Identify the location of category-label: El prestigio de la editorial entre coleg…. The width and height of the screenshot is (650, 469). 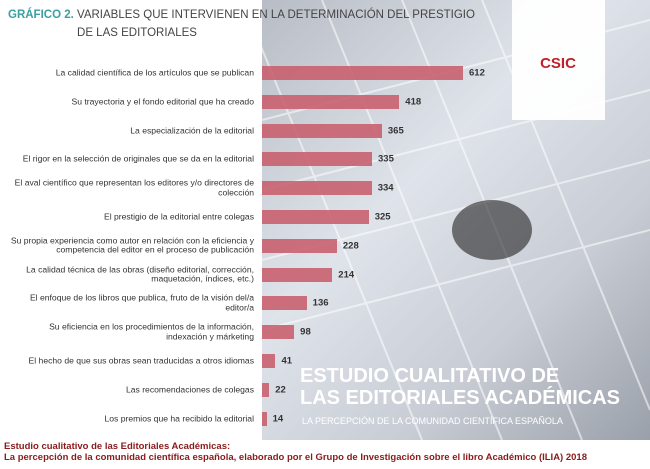
(178, 216).